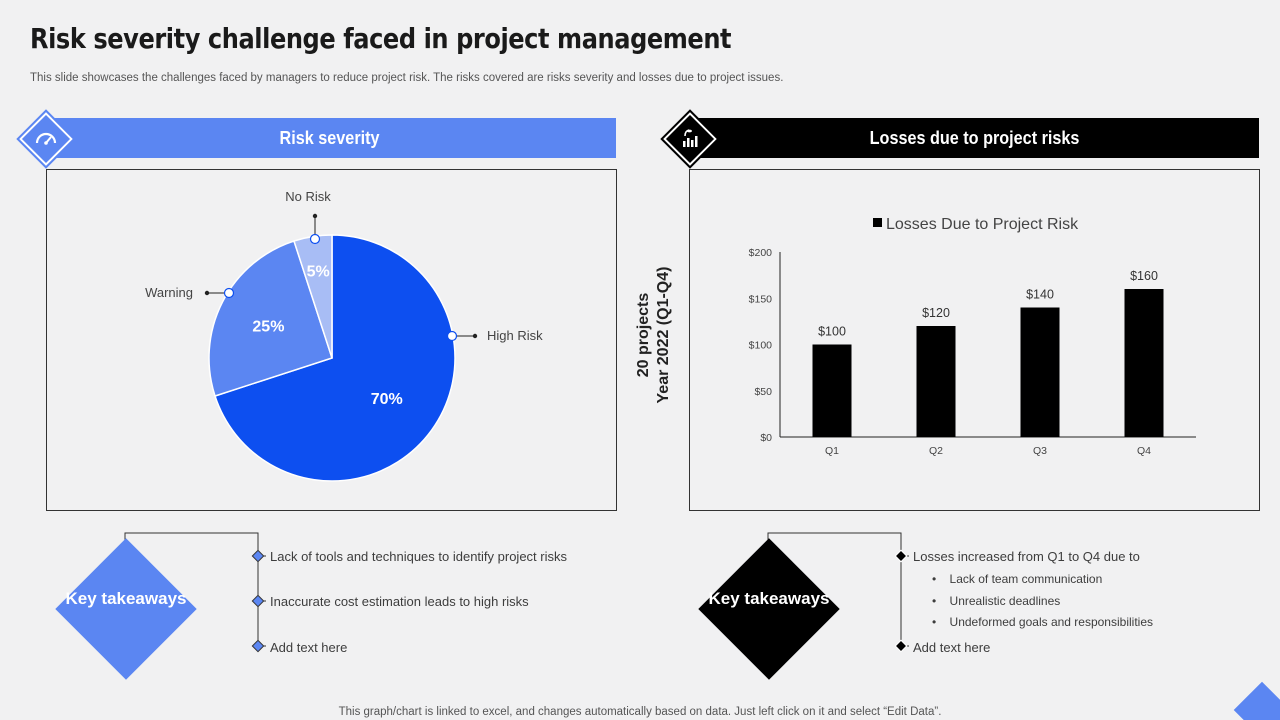 The width and height of the screenshot is (1280, 720). I want to click on losses-banner: Losses due to project risks, so click(974, 138).